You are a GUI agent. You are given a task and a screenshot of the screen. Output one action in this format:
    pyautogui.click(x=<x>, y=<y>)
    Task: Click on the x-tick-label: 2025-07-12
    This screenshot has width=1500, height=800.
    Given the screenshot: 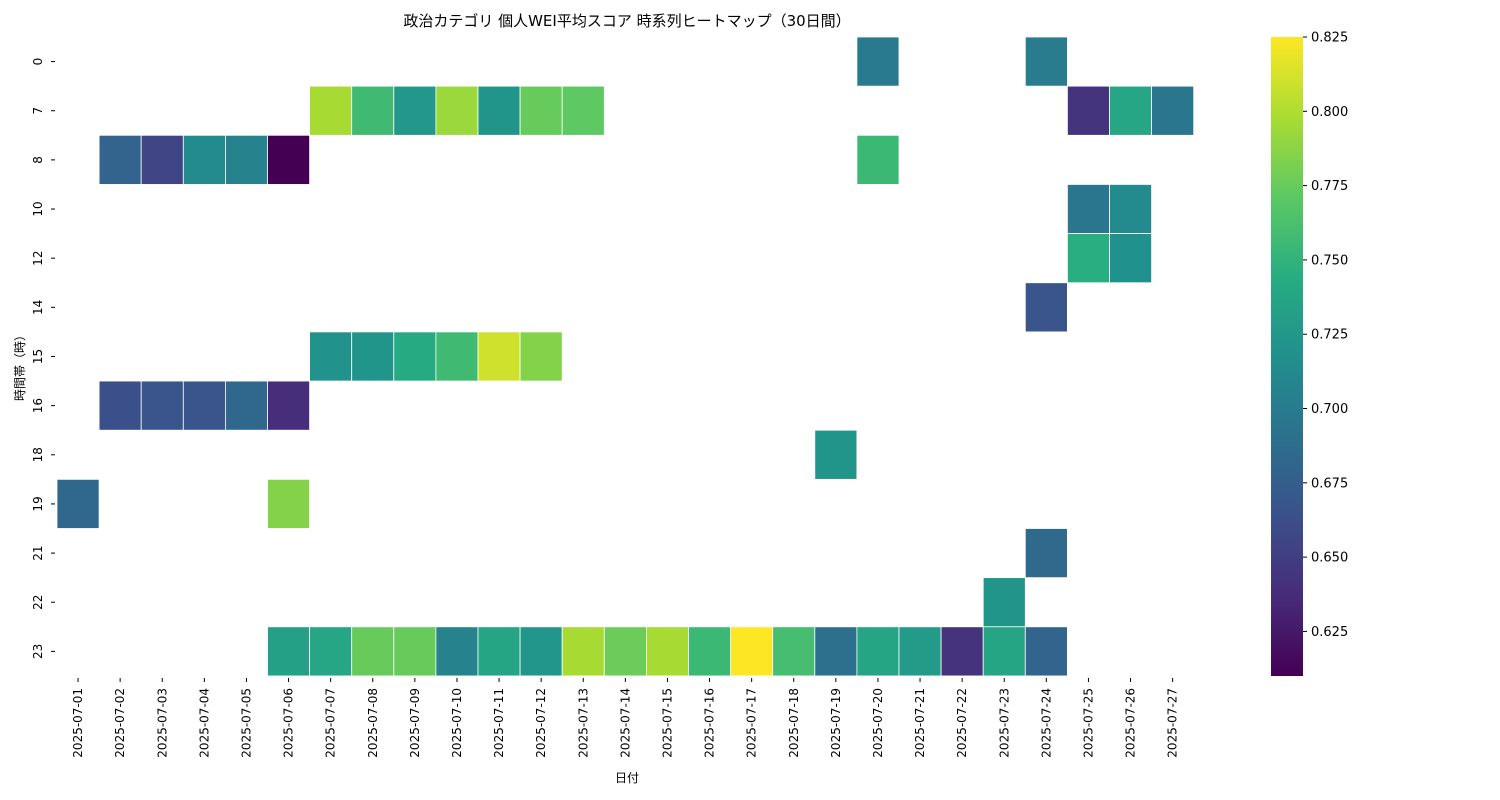 What is the action you would take?
    pyautogui.click(x=541, y=723)
    